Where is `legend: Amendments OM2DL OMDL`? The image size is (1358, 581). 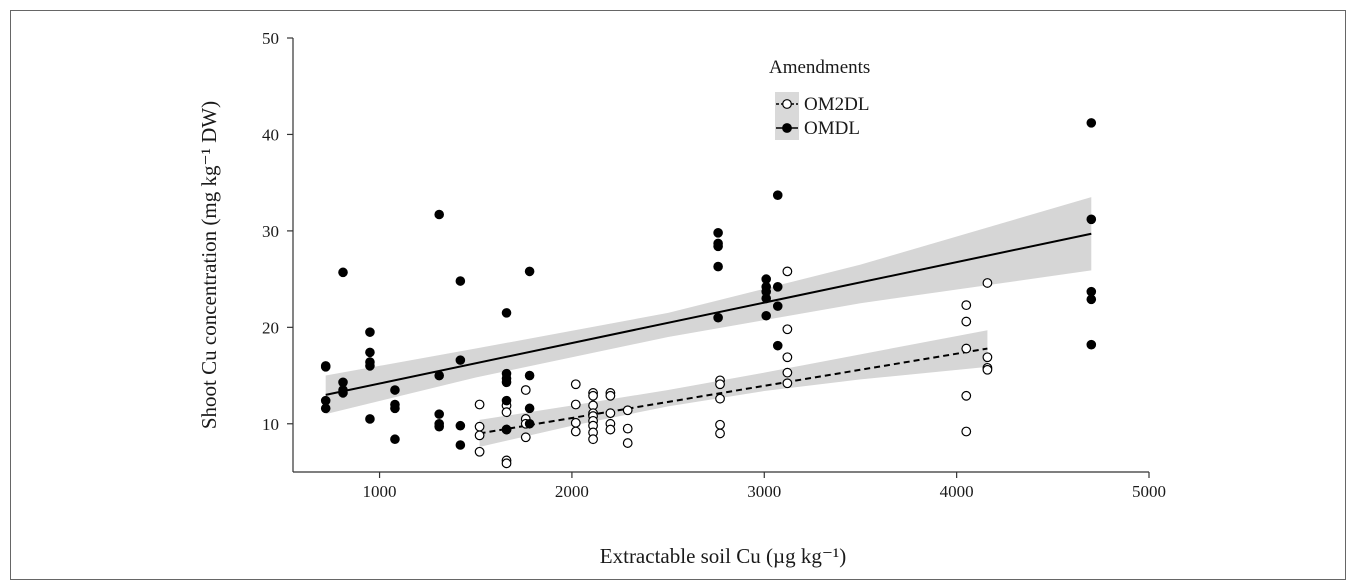
legend: Amendments OM2DL OMDL is located at coordinates (819, 98).